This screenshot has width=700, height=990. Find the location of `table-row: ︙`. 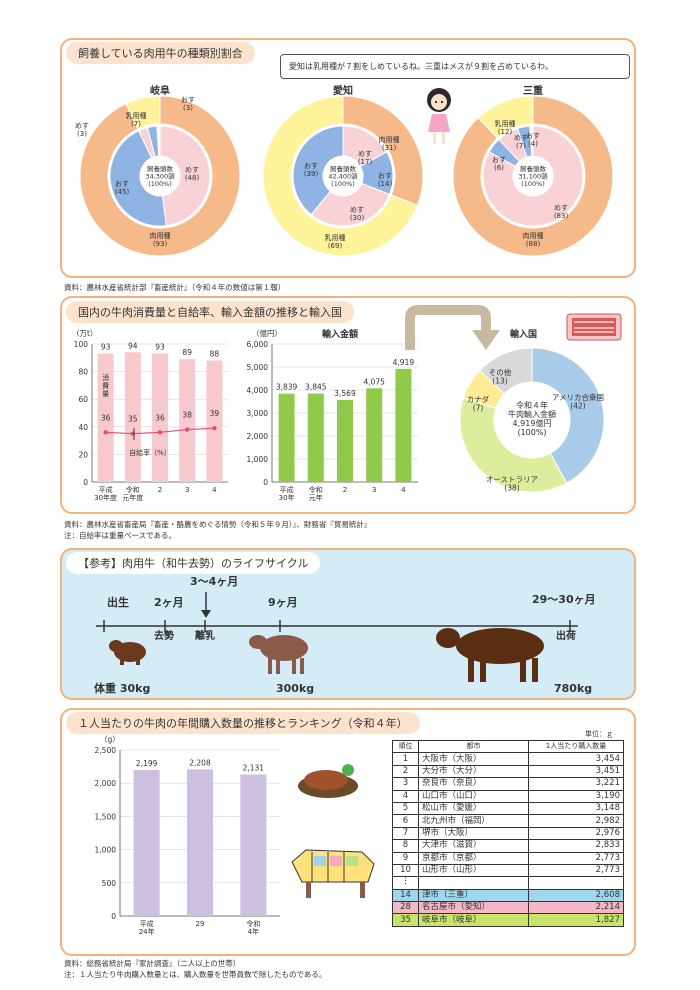

table-row: ︙ is located at coordinates (508, 883).